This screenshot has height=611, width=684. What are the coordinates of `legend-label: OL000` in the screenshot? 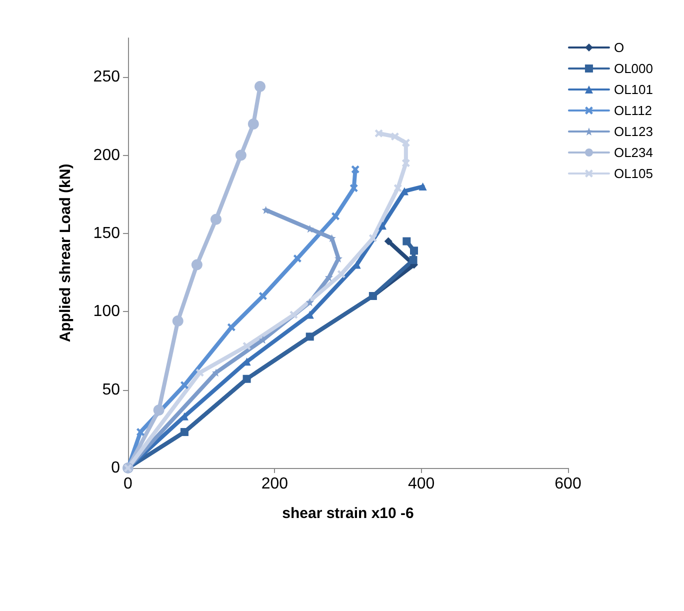 It's located at (634, 68).